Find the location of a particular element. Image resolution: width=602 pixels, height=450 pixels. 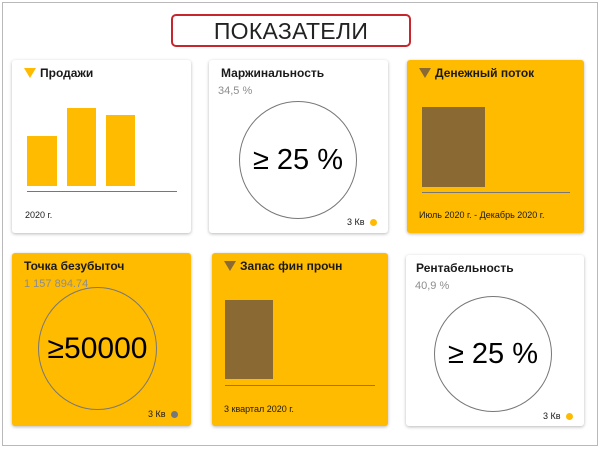

sales-card-title: Продажи is located at coordinates (58, 73).